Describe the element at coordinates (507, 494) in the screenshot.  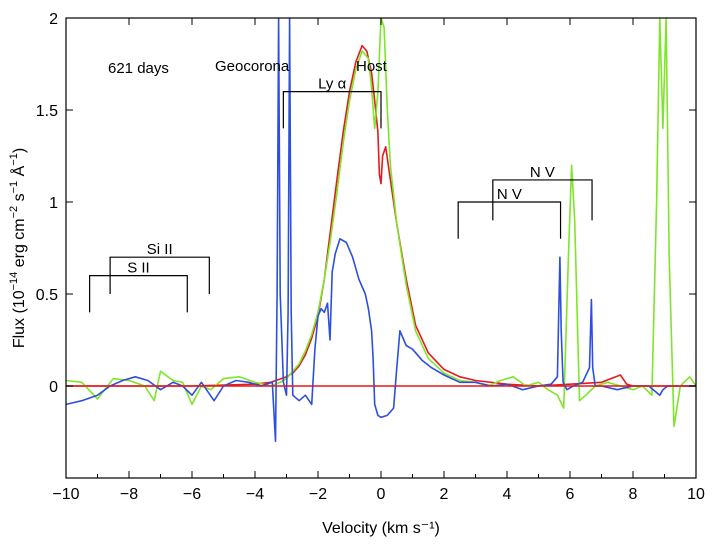
I see `x-tick-label: 4` at that location.